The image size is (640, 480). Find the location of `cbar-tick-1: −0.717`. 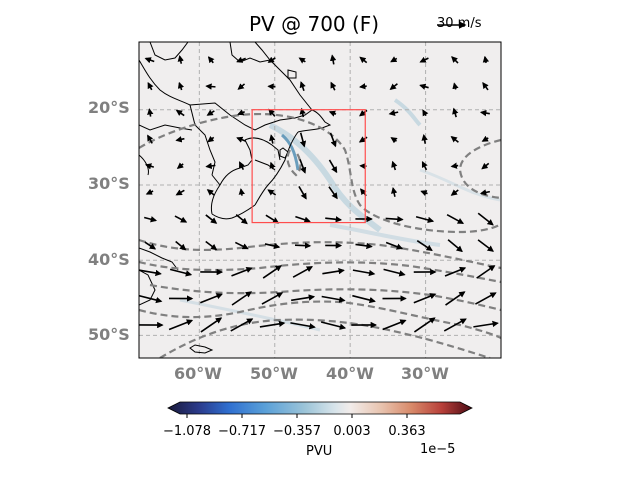

cbar-tick-1: −0.717 is located at coordinates (242, 431).